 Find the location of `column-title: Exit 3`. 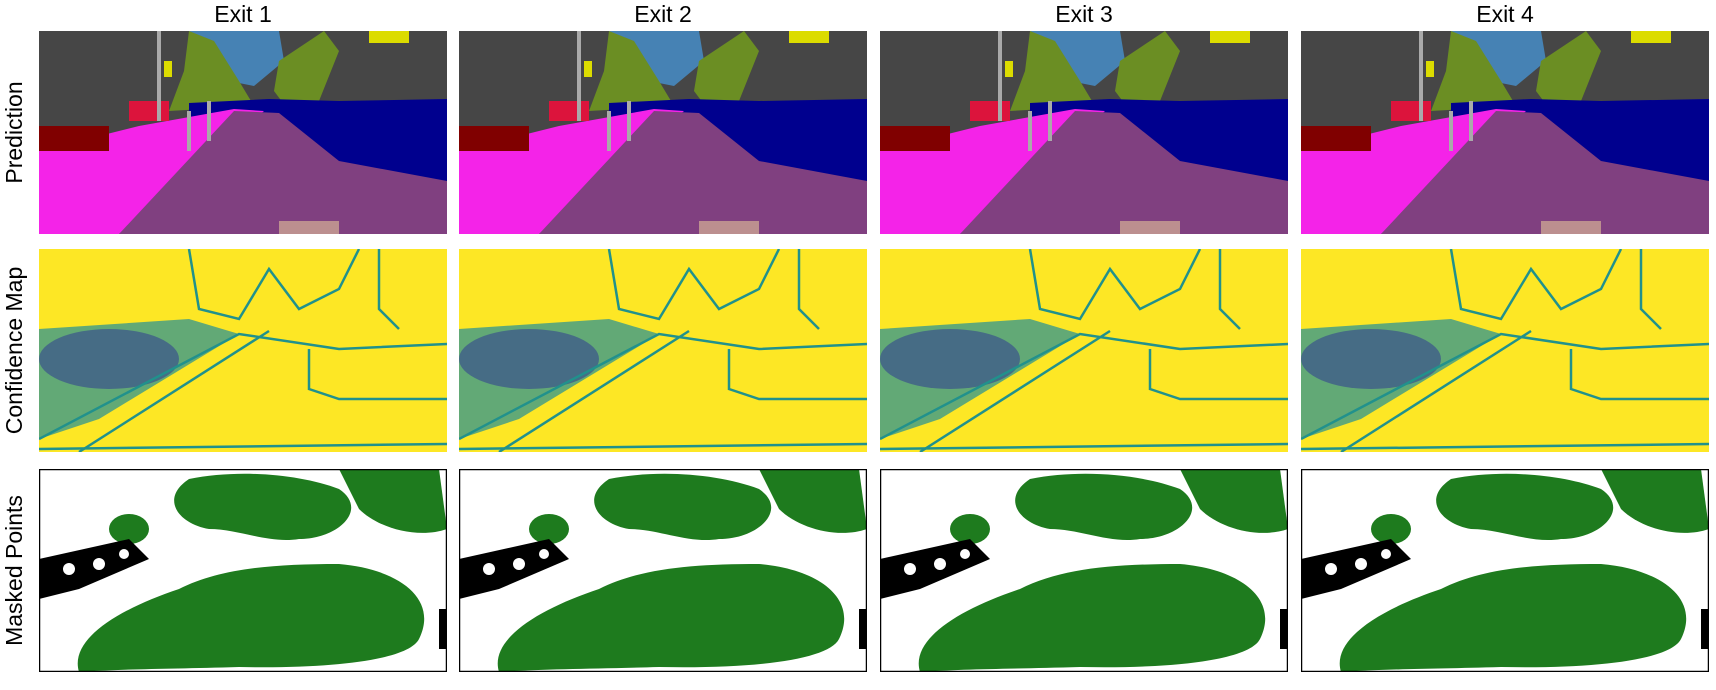

column-title: Exit 3 is located at coordinates (1084, 14).